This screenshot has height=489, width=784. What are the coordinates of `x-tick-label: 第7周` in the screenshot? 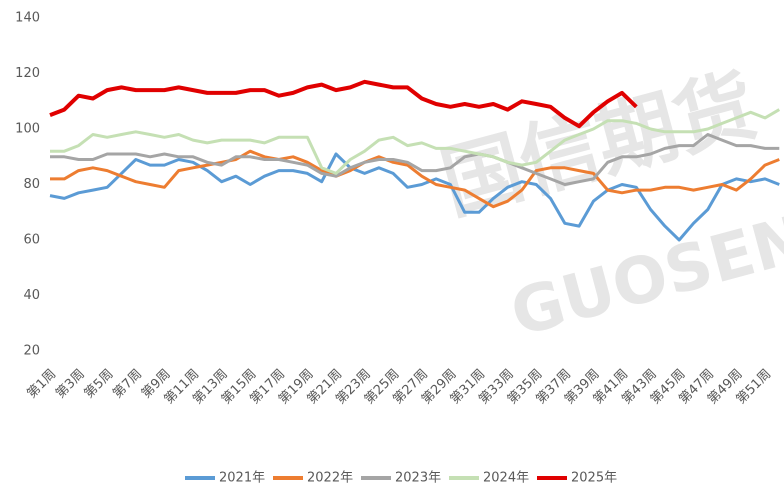 It's located at (127, 384).